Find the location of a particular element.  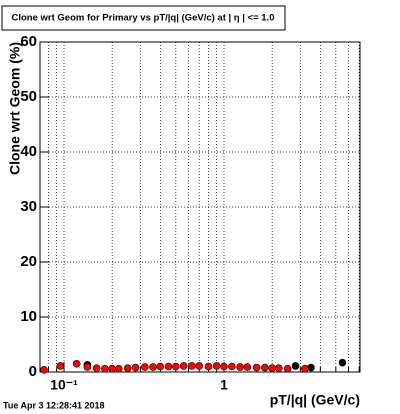

y-tick-label: 20 is located at coordinates (28, 261).